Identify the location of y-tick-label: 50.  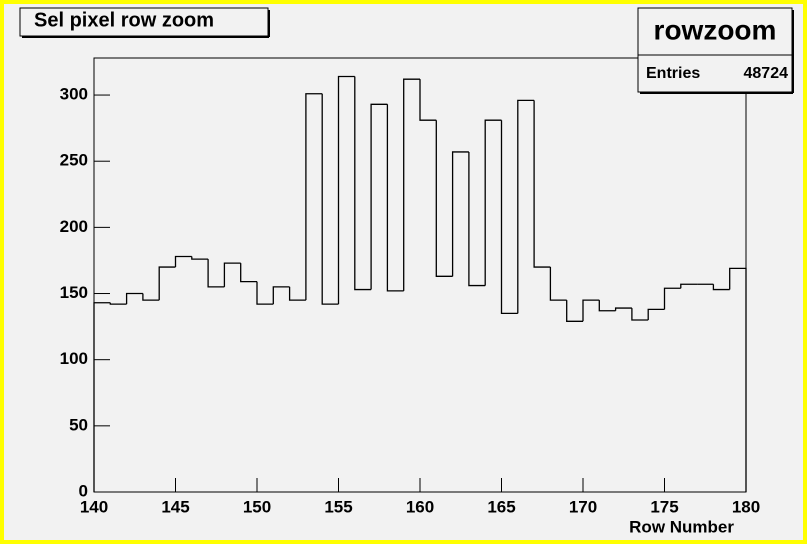
(78, 424).